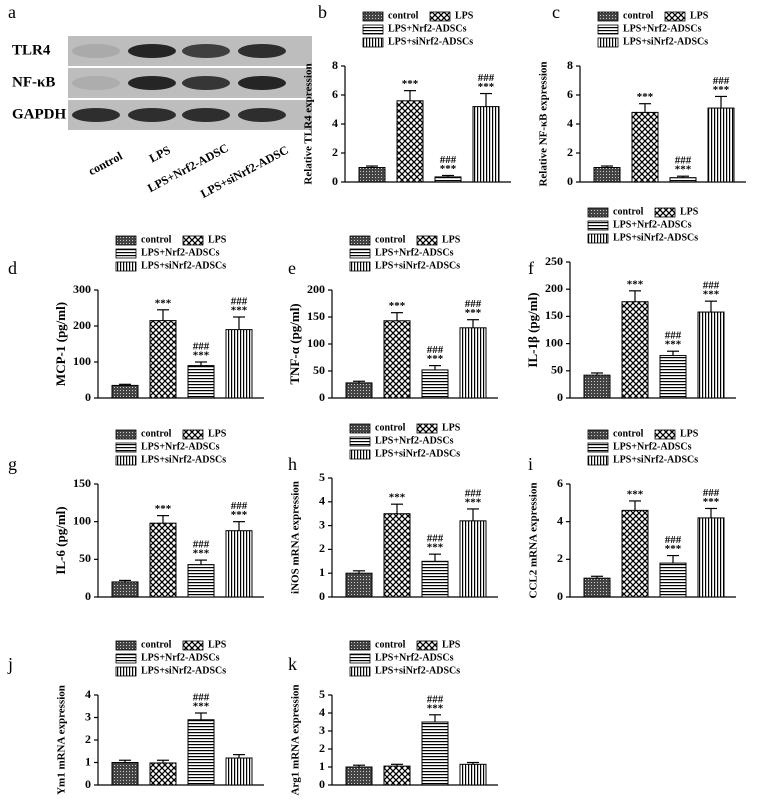 The height and width of the screenshot is (804, 759). Describe the element at coordinates (10, 664) in the screenshot. I see `panel-letter: j` at that location.